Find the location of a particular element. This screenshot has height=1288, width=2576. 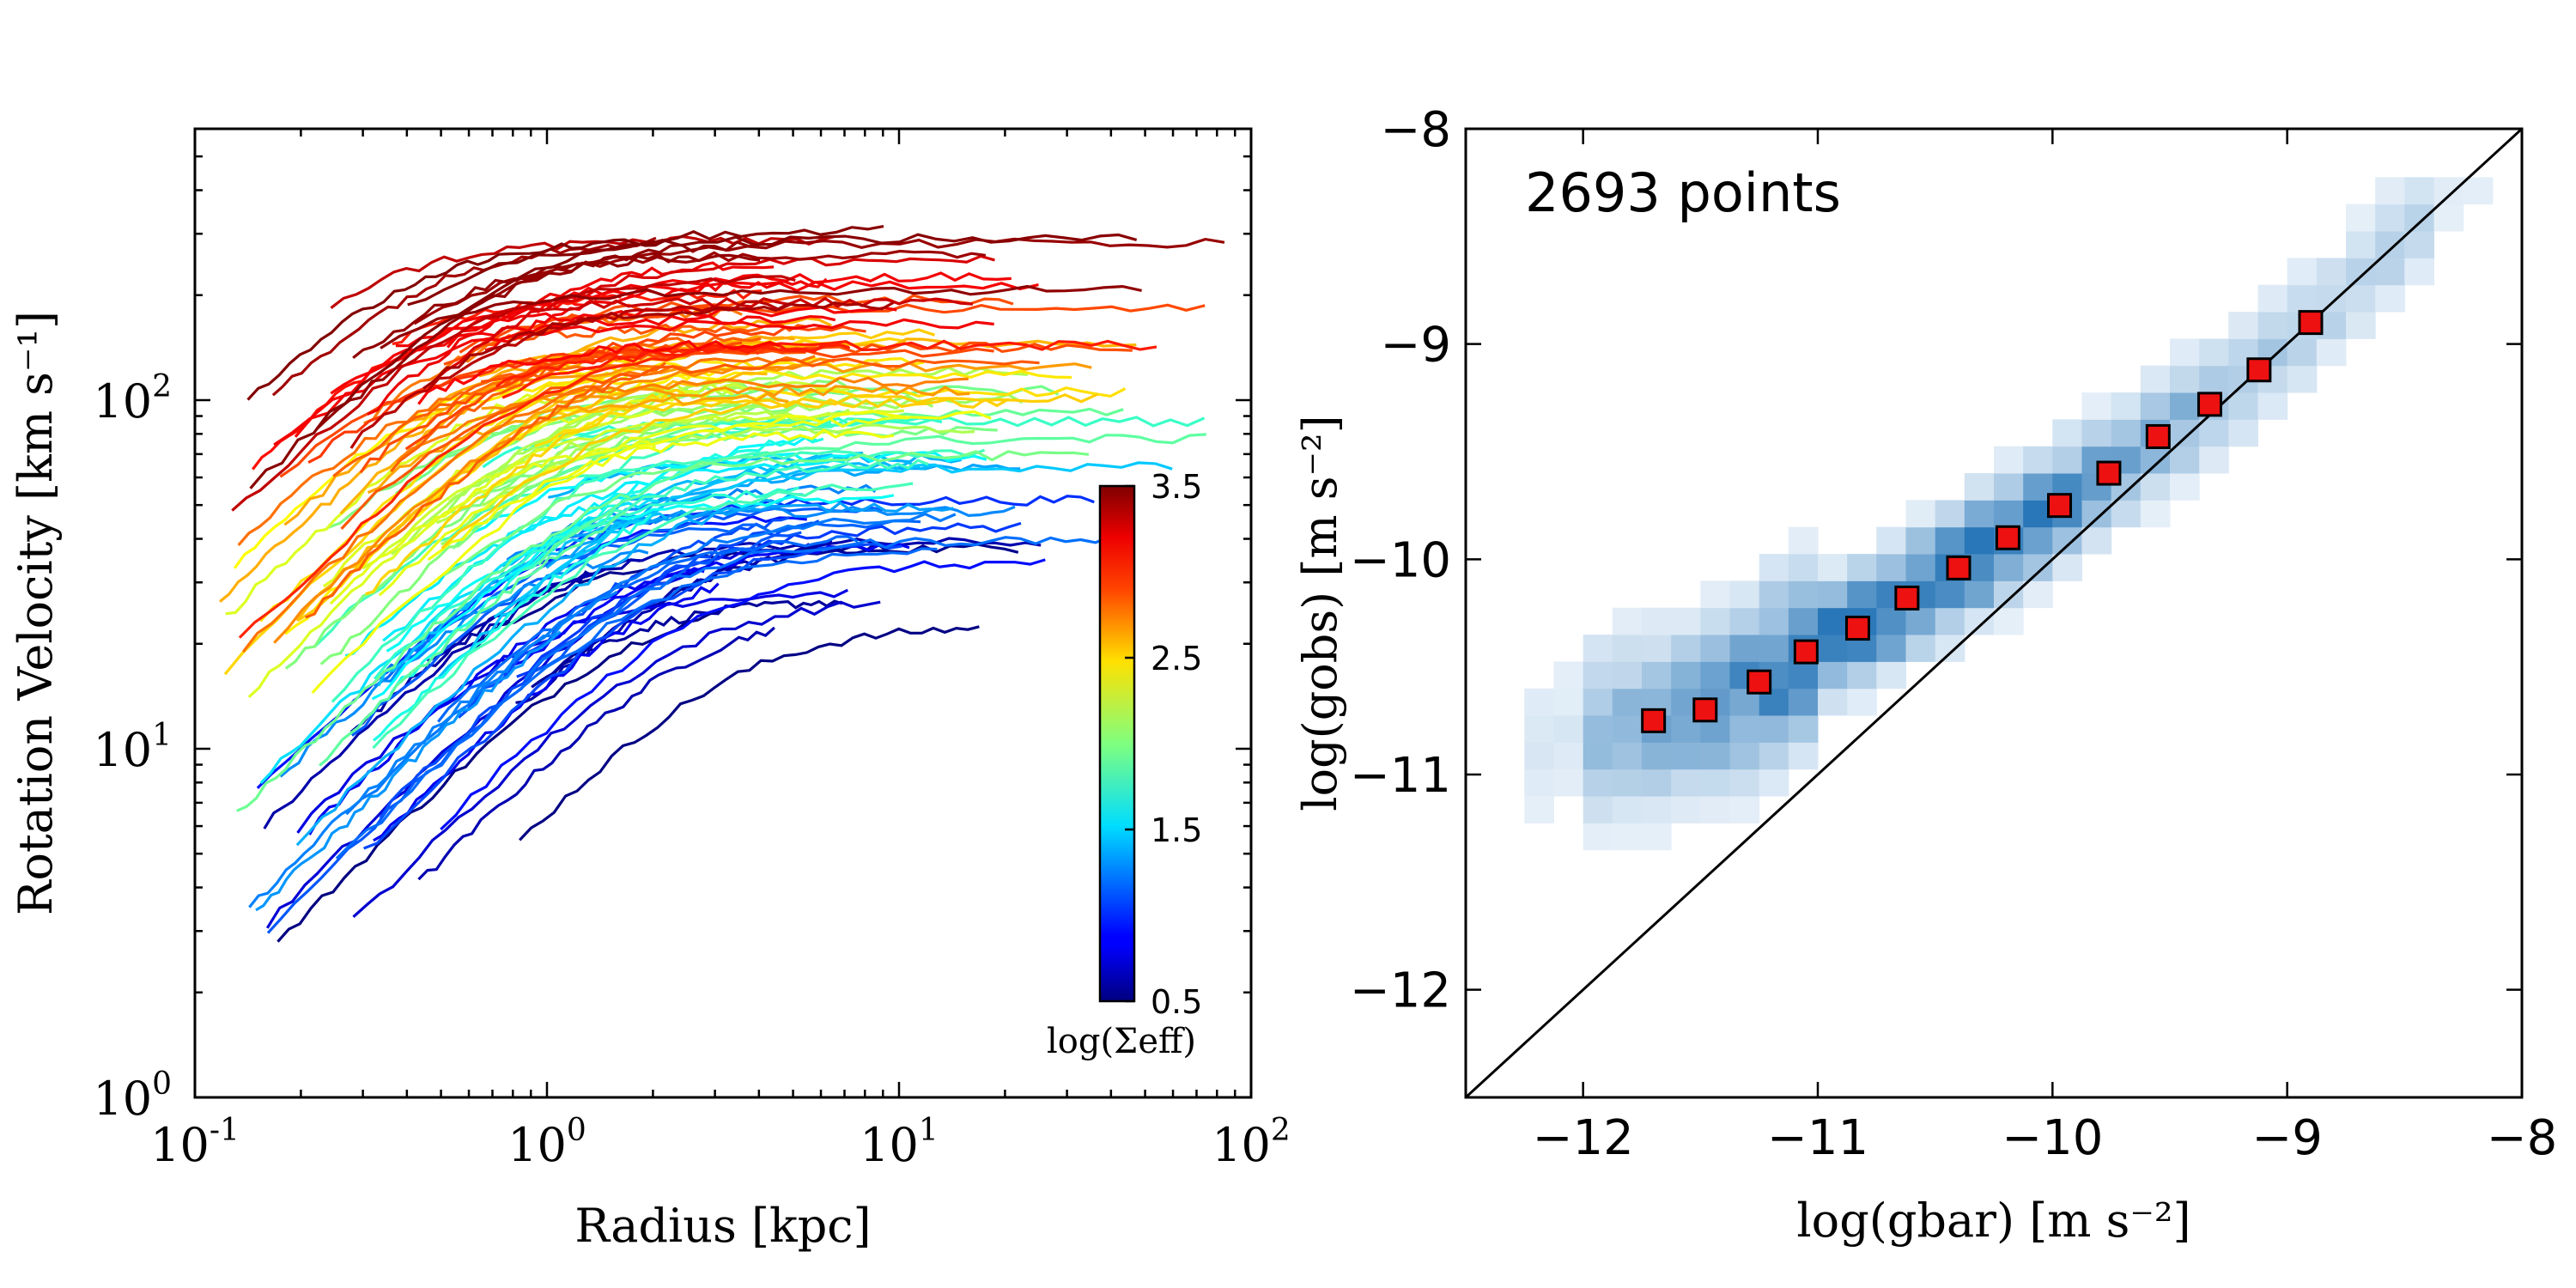

right-x-axis-label: log(gbar) [m s⁻²] is located at coordinates (1993, 1221).